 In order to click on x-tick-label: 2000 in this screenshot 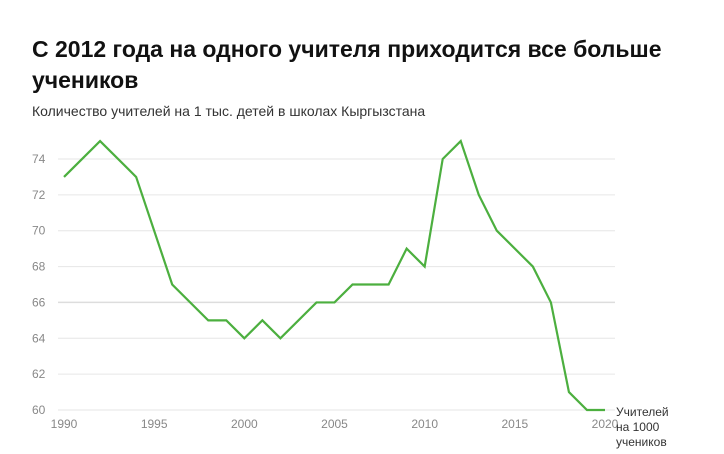, I will do `click(244, 424)`.